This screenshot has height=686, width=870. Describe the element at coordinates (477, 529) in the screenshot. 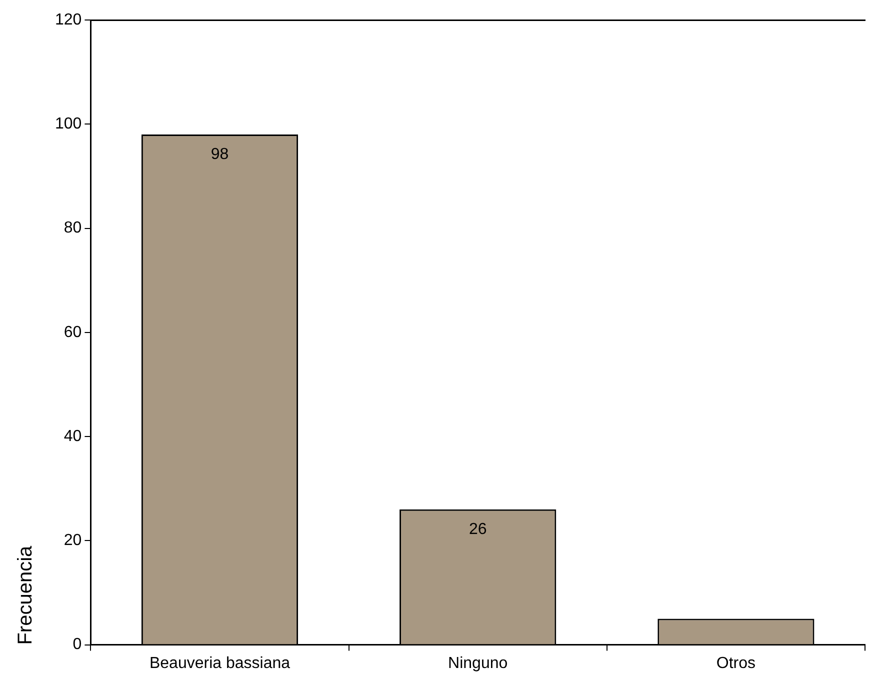

I see `data-label: 26` at that location.